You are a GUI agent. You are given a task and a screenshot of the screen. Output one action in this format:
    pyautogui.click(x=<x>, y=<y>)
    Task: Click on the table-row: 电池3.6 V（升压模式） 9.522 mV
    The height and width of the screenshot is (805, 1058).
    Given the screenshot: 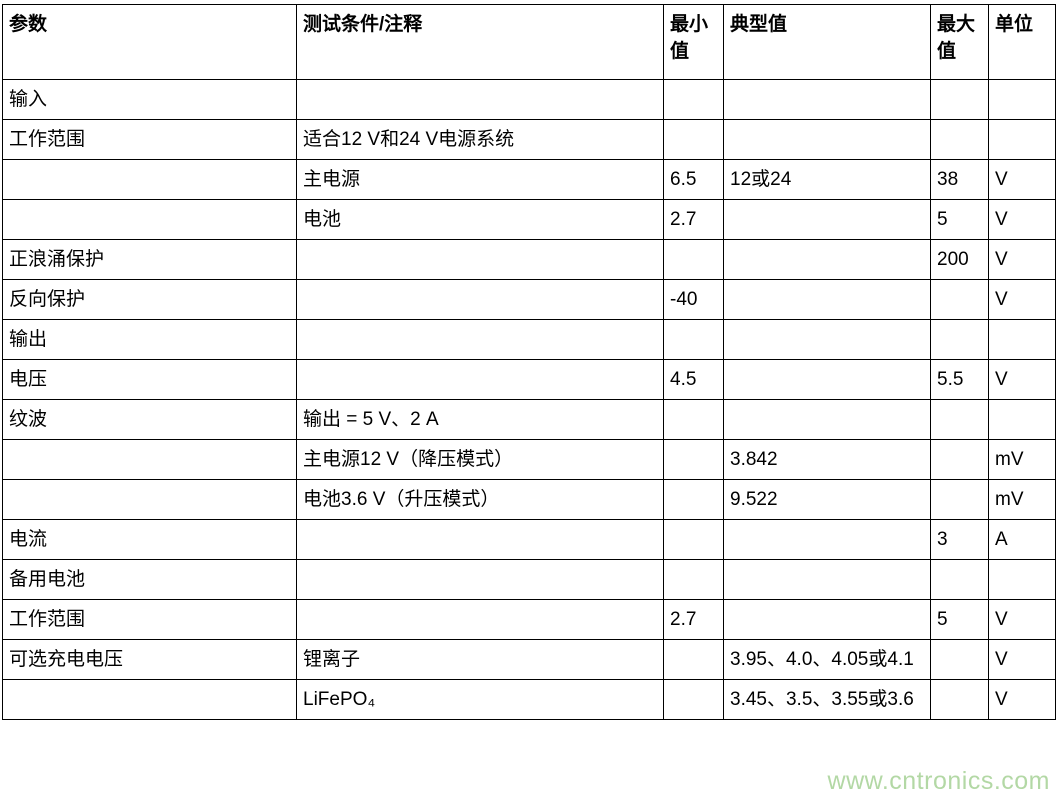 What is the action you would take?
    pyautogui.click(x=529, y=499)
    